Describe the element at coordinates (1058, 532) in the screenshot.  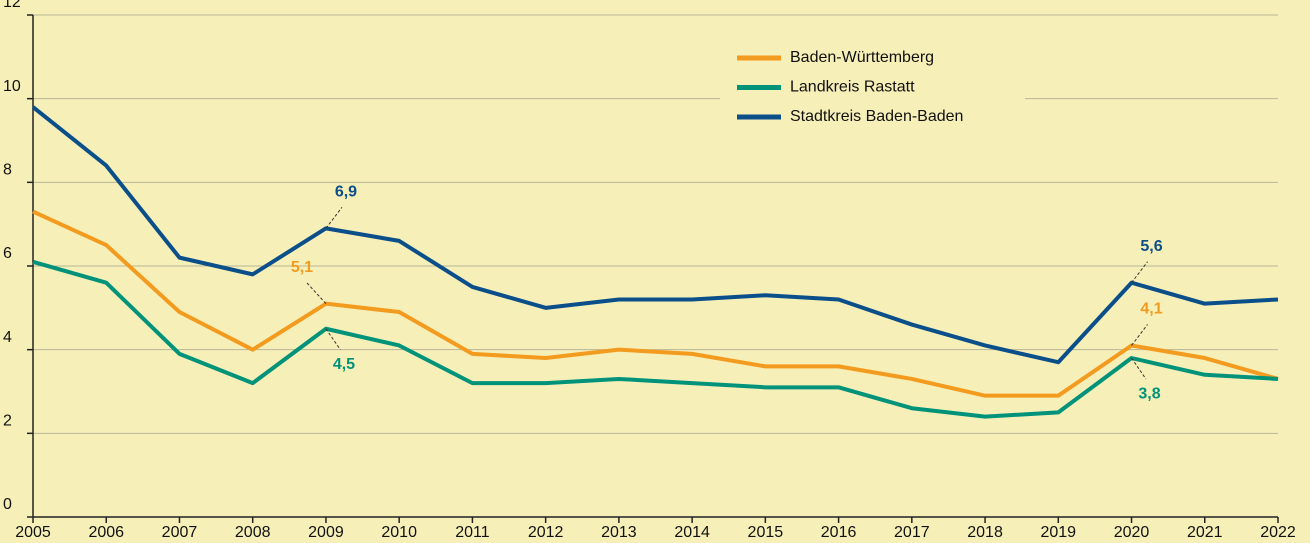
I see `x-tick-label: 2019` at that location.